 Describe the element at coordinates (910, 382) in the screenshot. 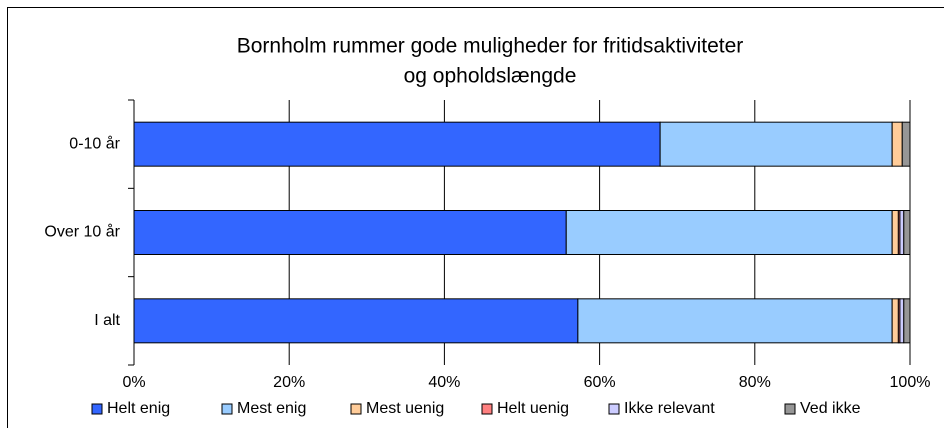

I see `x-tick-label: 100%` at that location.